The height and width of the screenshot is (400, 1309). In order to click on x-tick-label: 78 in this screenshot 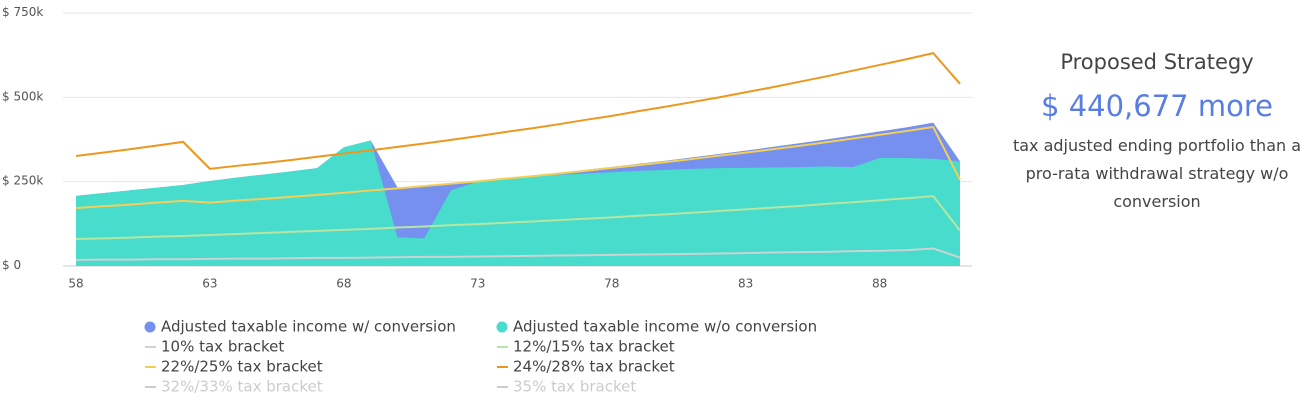, I will do `click(611, 284)`.